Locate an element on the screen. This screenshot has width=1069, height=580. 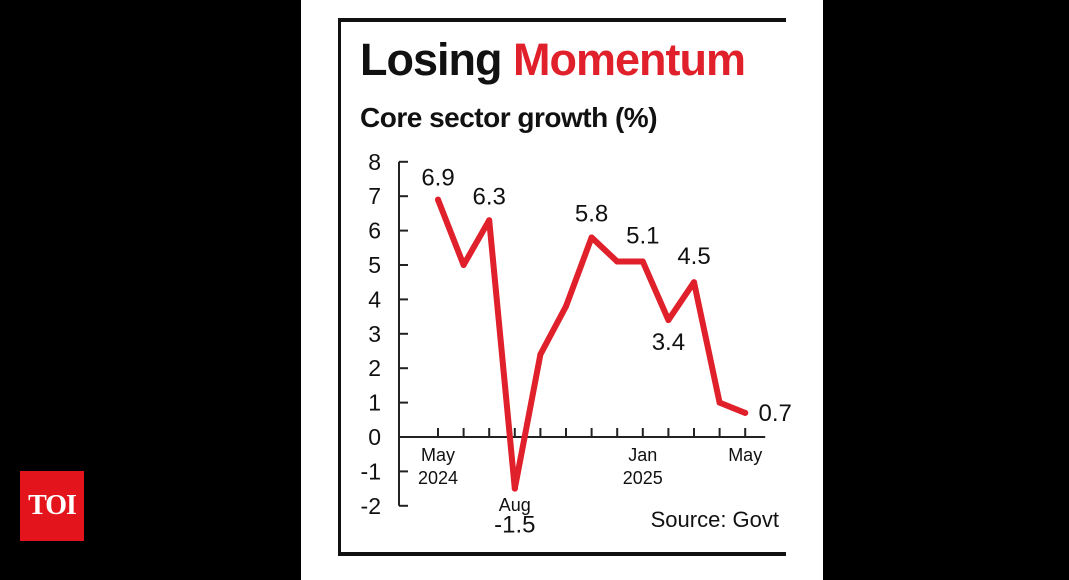
y-tick-label: -2 is located at coordinates (371, 506).